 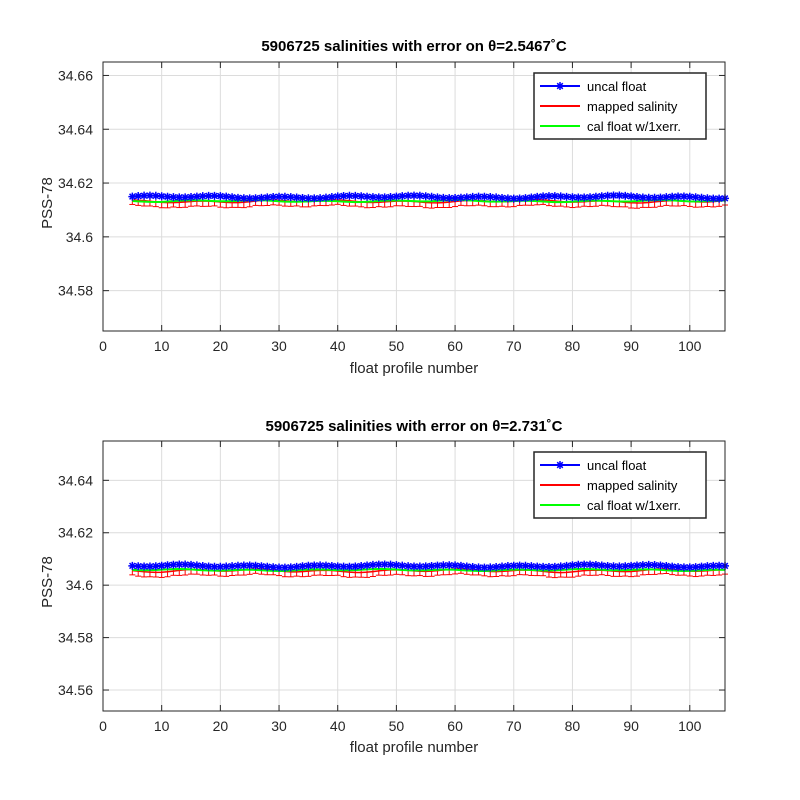 I want to click on x-tick-label: 80, so click(x=573, y=726).